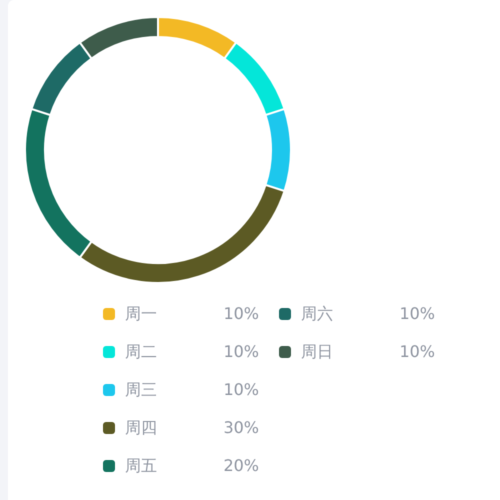  I want to click on legend-label: 周一, so click(141, 314).